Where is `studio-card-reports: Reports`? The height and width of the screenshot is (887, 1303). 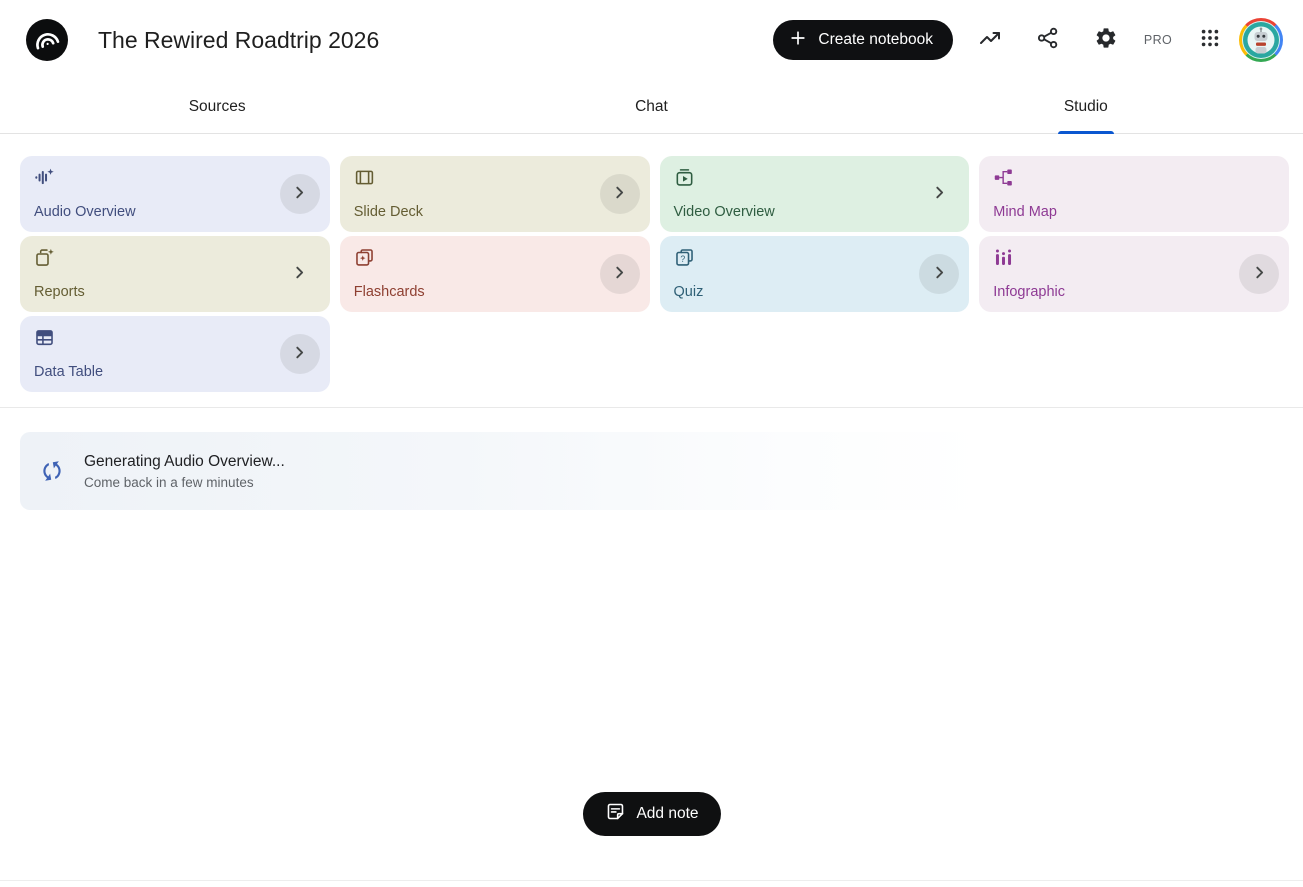 studio-card-reports: Reports is located at coordinates (175, 274).